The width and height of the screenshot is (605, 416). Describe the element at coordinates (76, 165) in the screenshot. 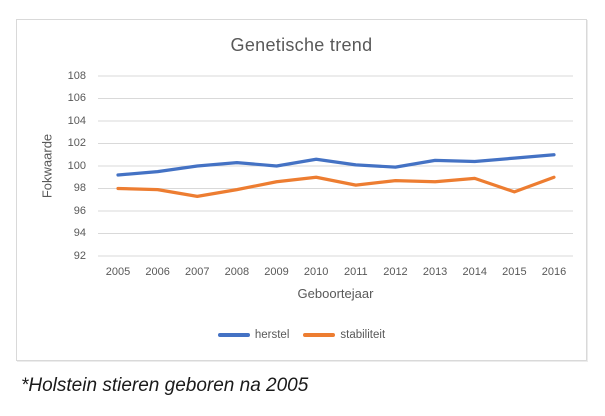

I see `y-tick-label-100: 100` at that location.